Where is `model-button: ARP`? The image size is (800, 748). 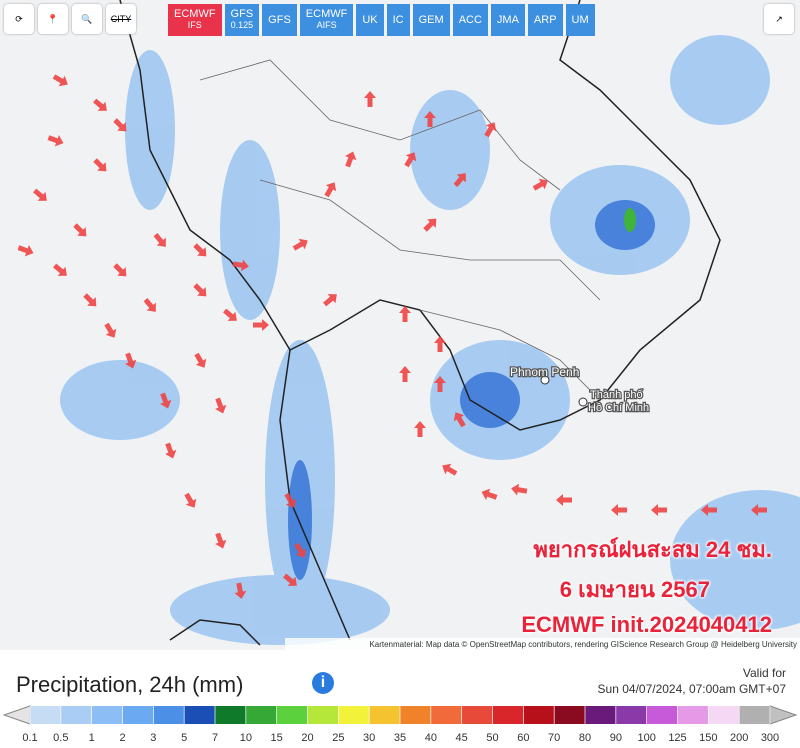 model-button: ARP is located at coordinates (545, 20).